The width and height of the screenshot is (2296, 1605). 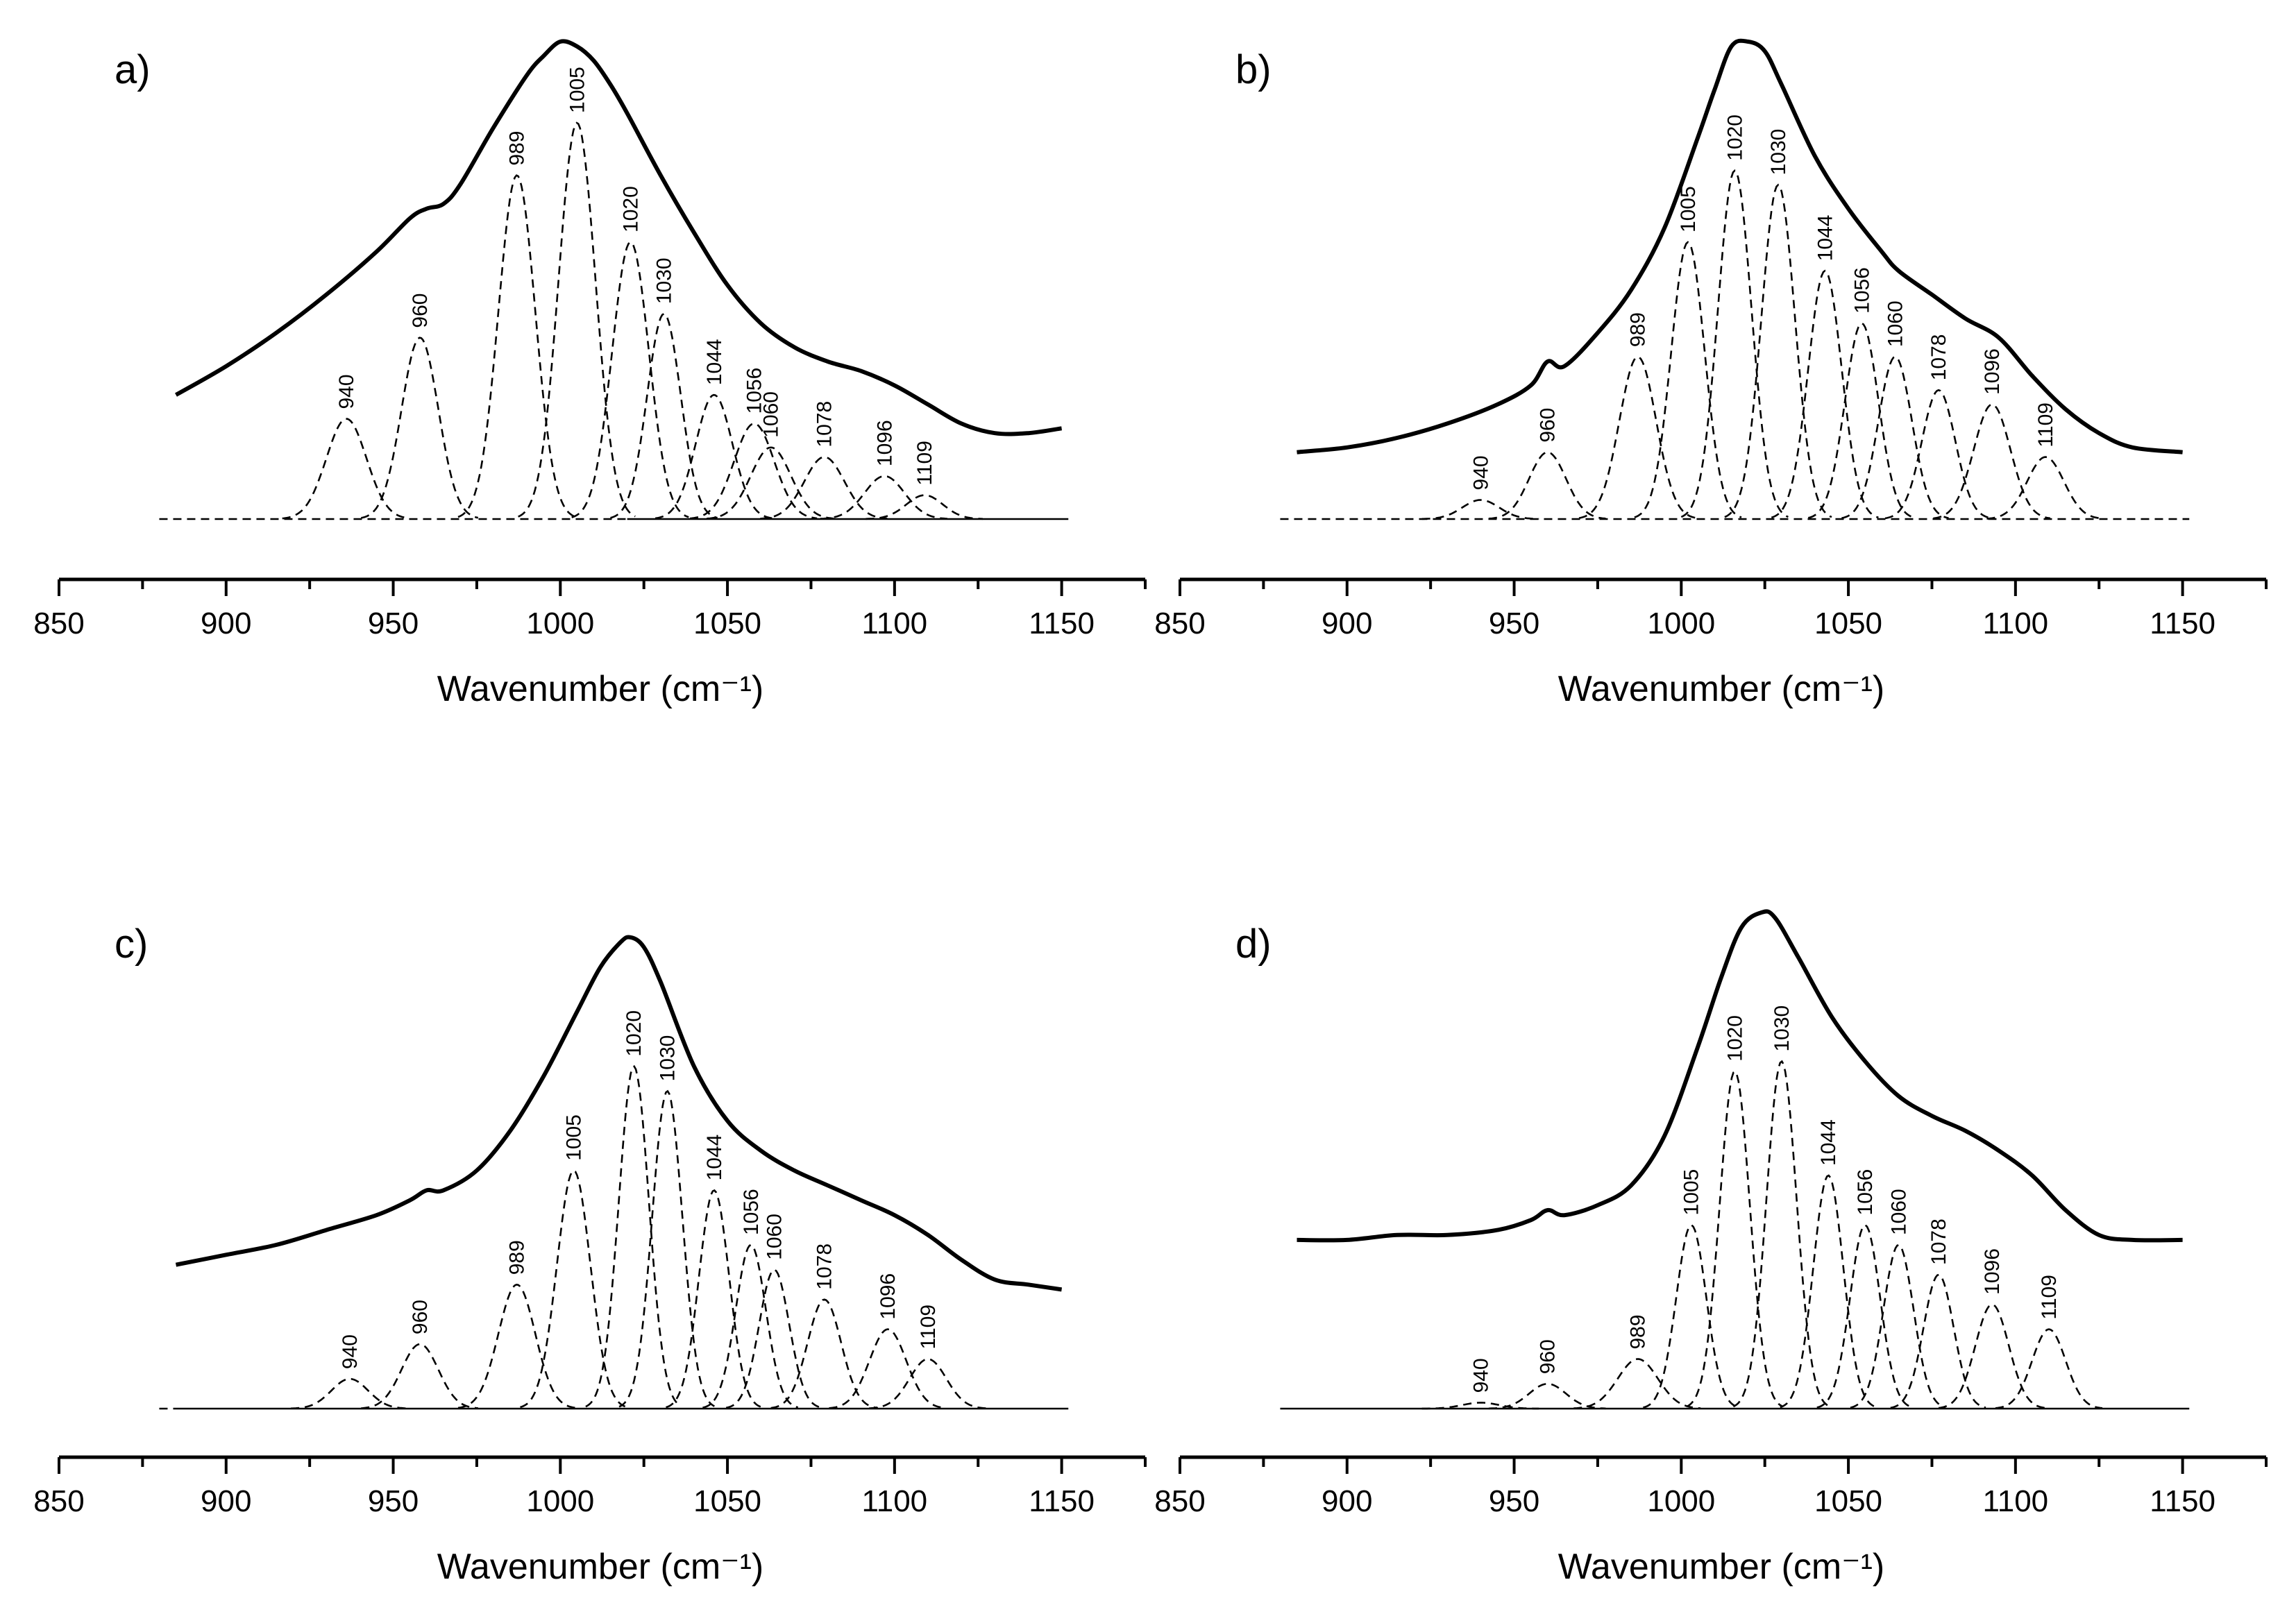 I want to click on peak-label-1109: 1109, so click(x=2049, y=1297).